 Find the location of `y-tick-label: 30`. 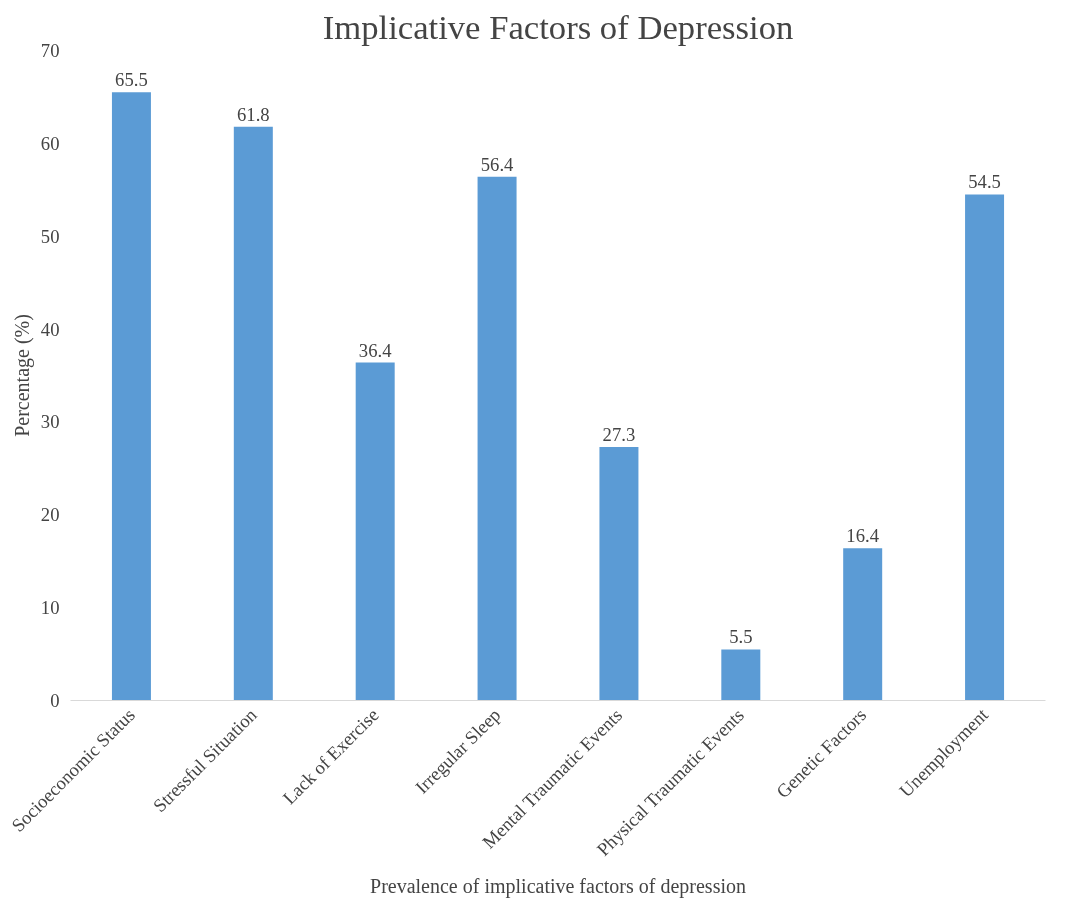

y-tick-label: 30 is located at coordinates (50, 422).